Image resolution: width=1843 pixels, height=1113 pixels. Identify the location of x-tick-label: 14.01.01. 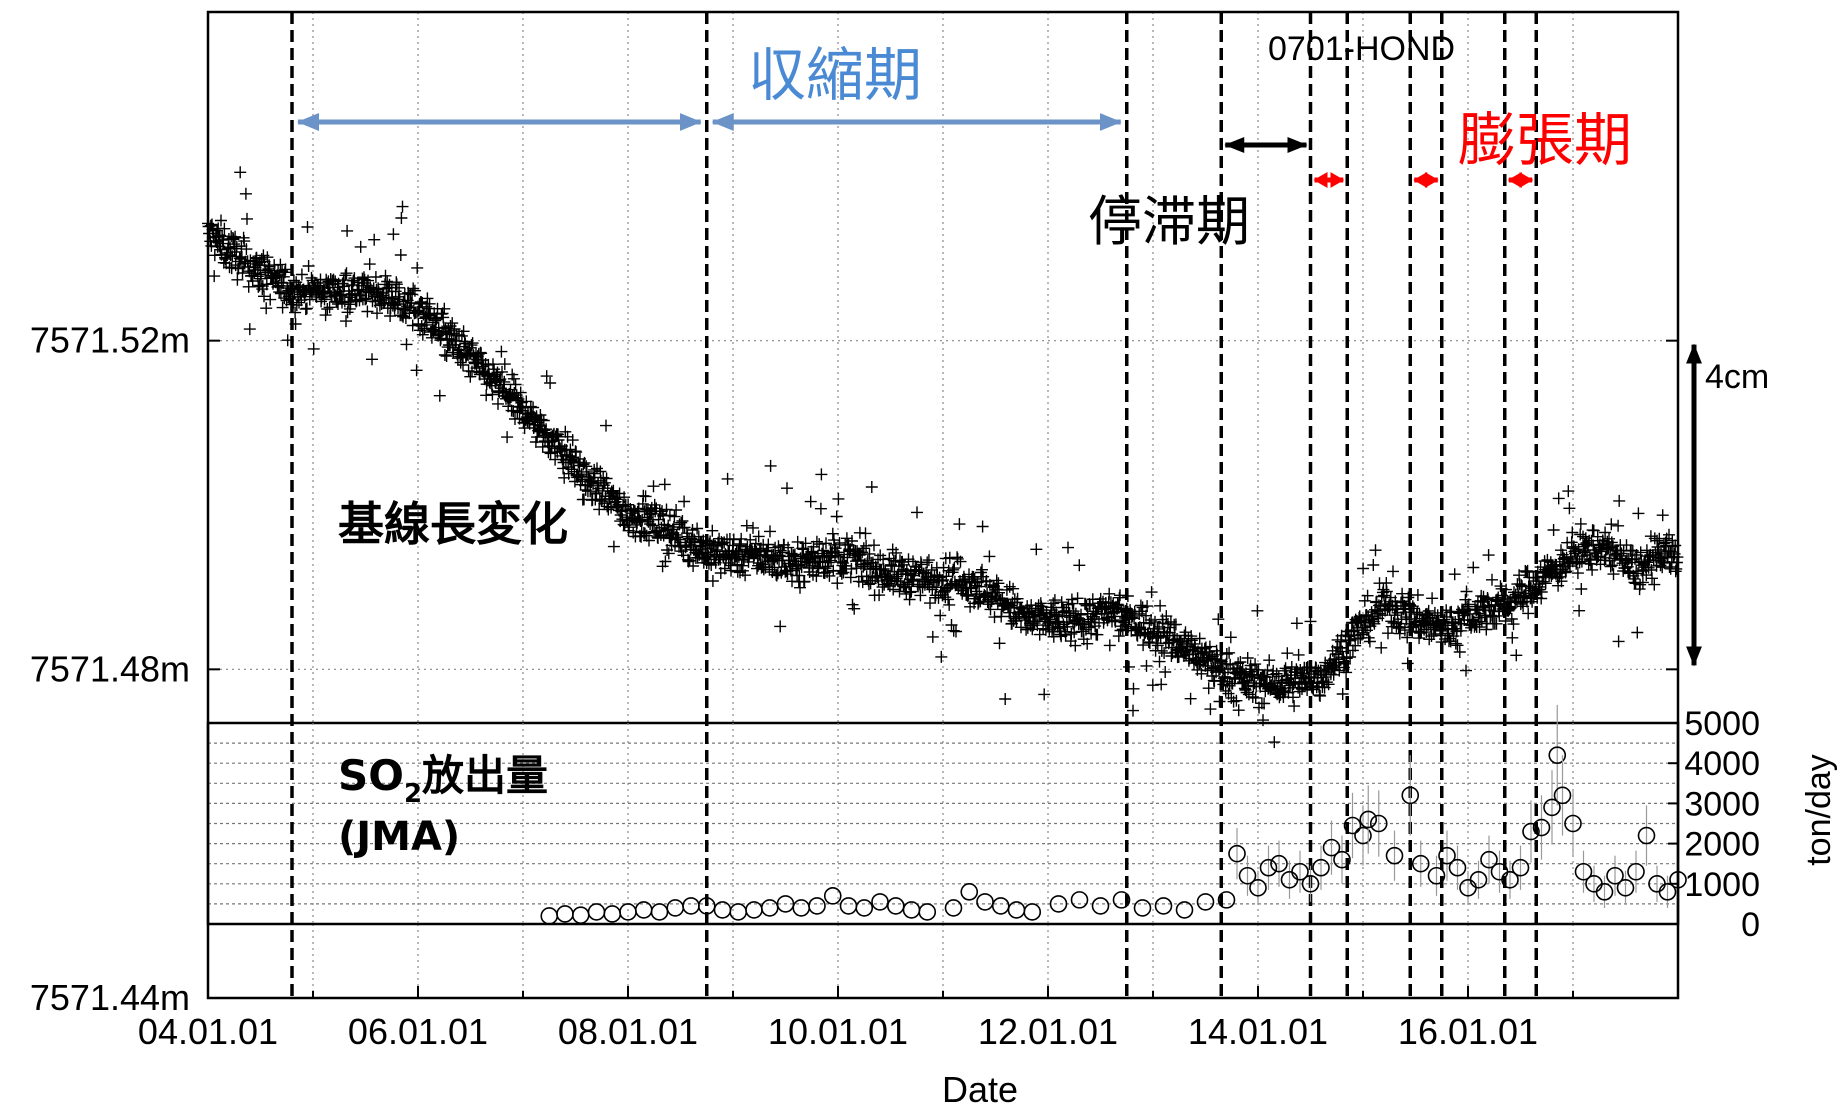
(1258, 1031).